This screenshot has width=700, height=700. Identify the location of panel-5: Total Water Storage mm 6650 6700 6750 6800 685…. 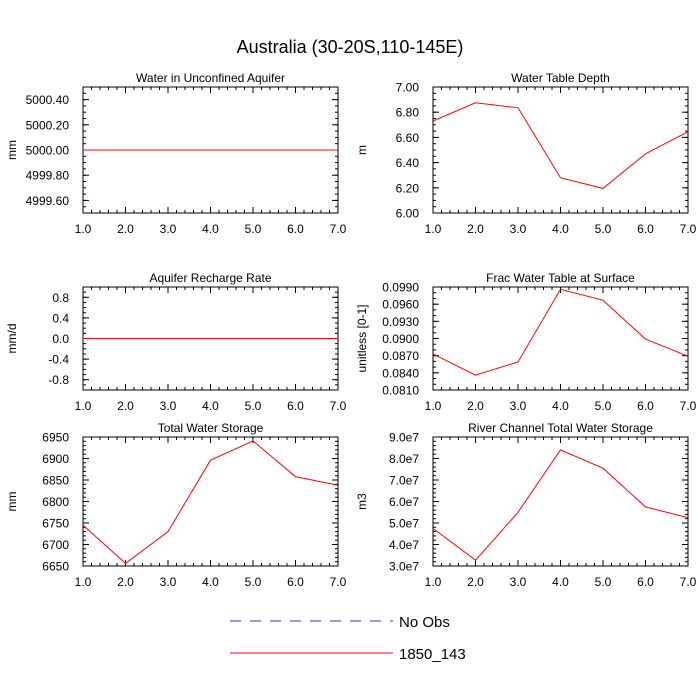
(176, 505).